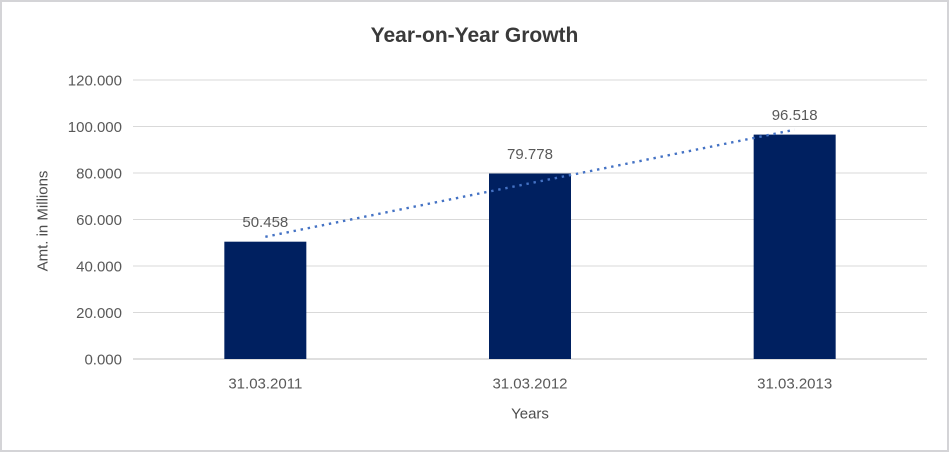 Image resolution: width=949 pixels, height=452 pixels. I want to click on x-tick-label: 31.03.2013, so click(794, 383).